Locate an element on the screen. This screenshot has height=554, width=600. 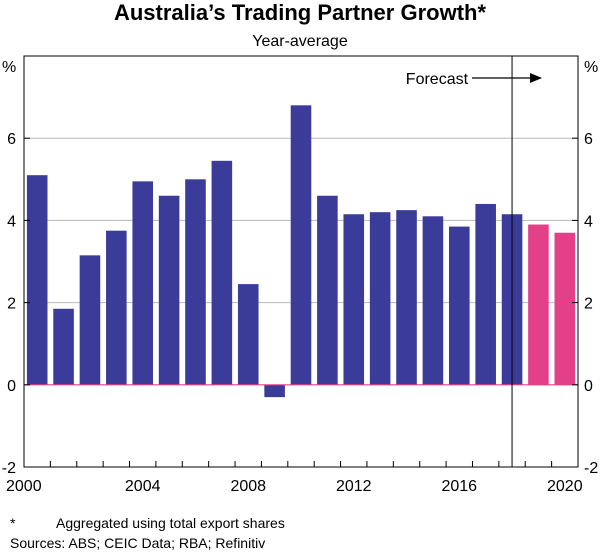
bar-2013 is located at coordinates (380, 298).